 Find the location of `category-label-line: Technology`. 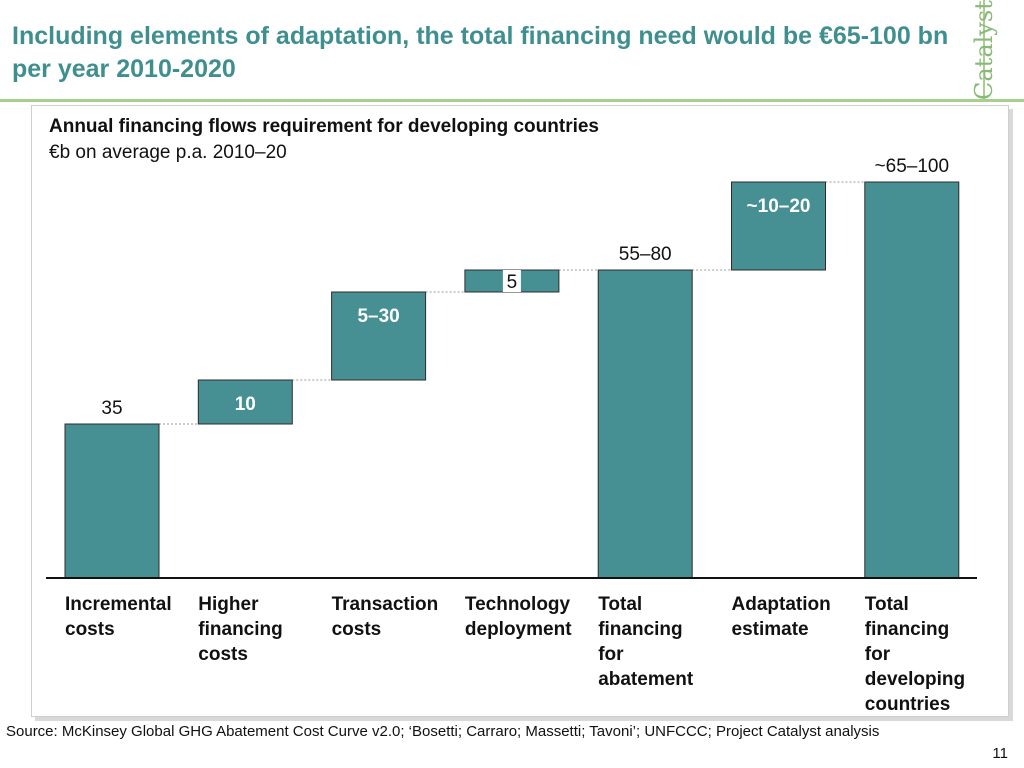

category-label-line: Technology is located at coordinates (518, 604).